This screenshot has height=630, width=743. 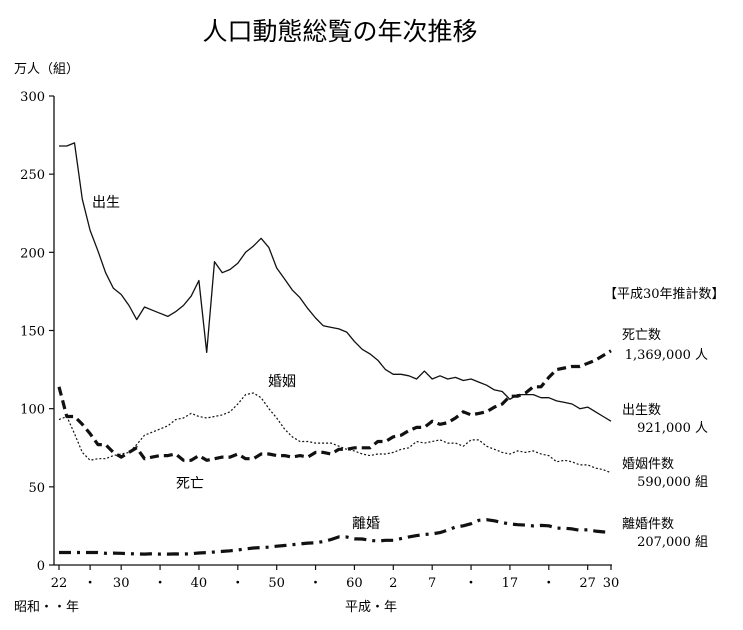 What do you see at coordinates (282, 382) in the screenshot?
I see `annotation-marriages: 婚姻` at bounding box center [282, 382].